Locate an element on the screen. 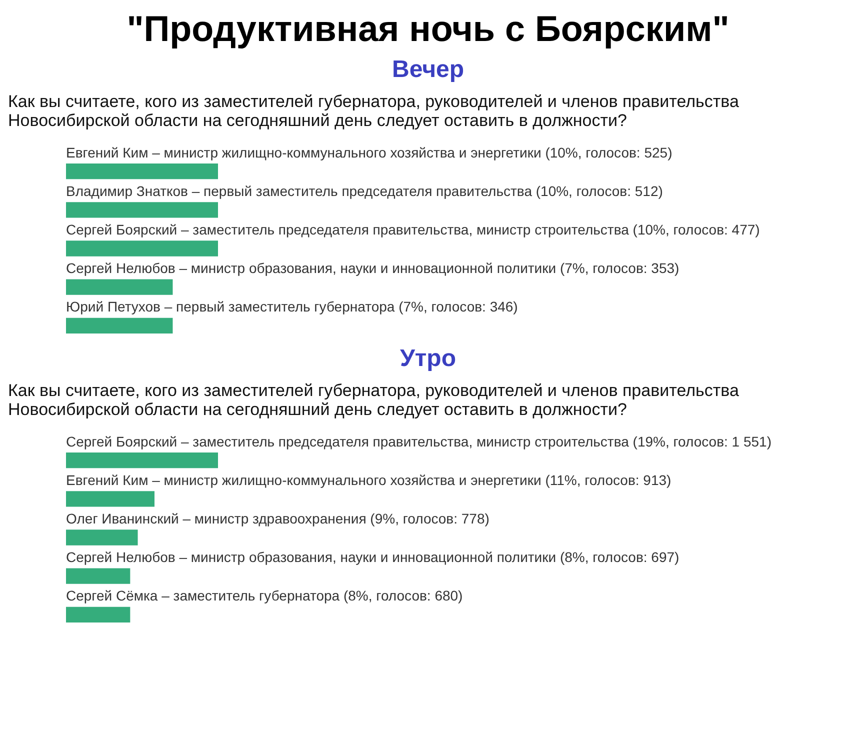 This screenshot has height=729, width=856. y-tick-label: Сергей Боярский – заместитель председателя правительства, министр строительства (10%, голосов: 477) is located at coordinates (413, 230).